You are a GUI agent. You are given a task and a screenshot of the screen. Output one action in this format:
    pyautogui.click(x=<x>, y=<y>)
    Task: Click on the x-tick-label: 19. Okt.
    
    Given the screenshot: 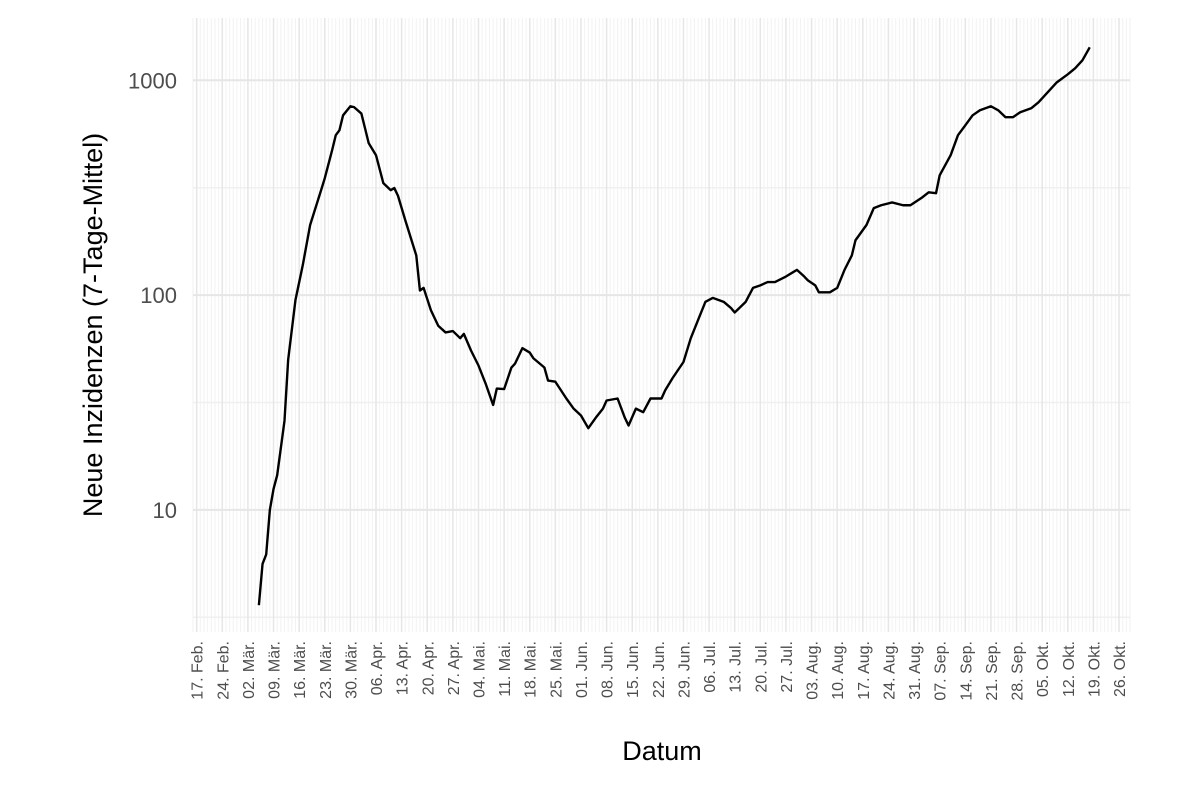 What is the action you would take?
    pyautogui.click(x=1094, y=669)
    